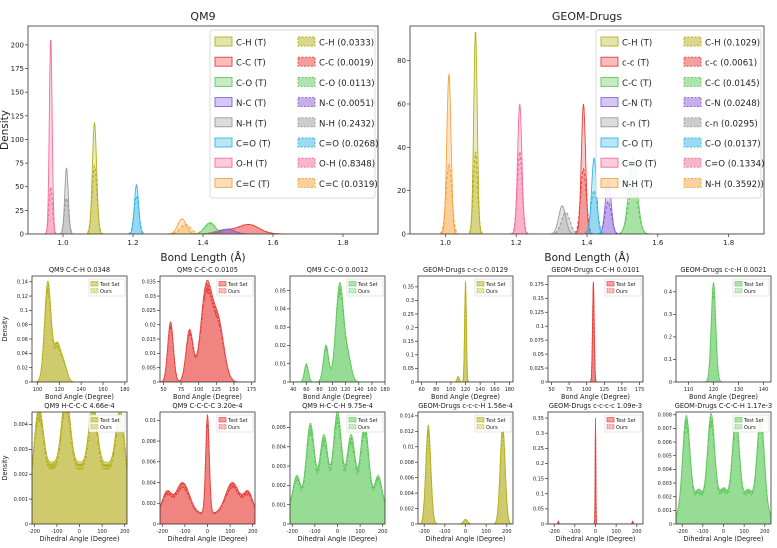 The width and height of the screenshot is (777, 548). I want to click on x-tick-label: 1.6, so click(658, 243).